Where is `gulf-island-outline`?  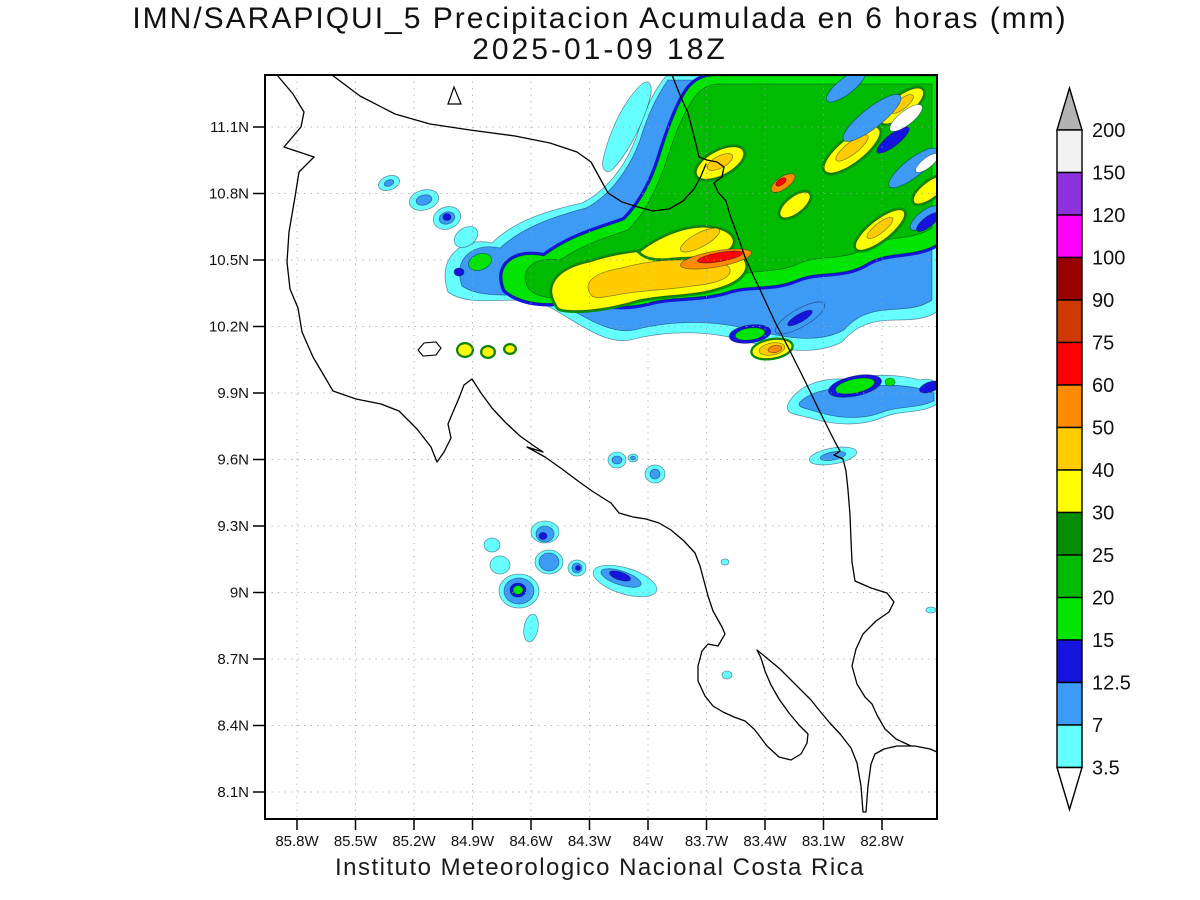
gulf-island-outline is located at coordinates (429, 349).